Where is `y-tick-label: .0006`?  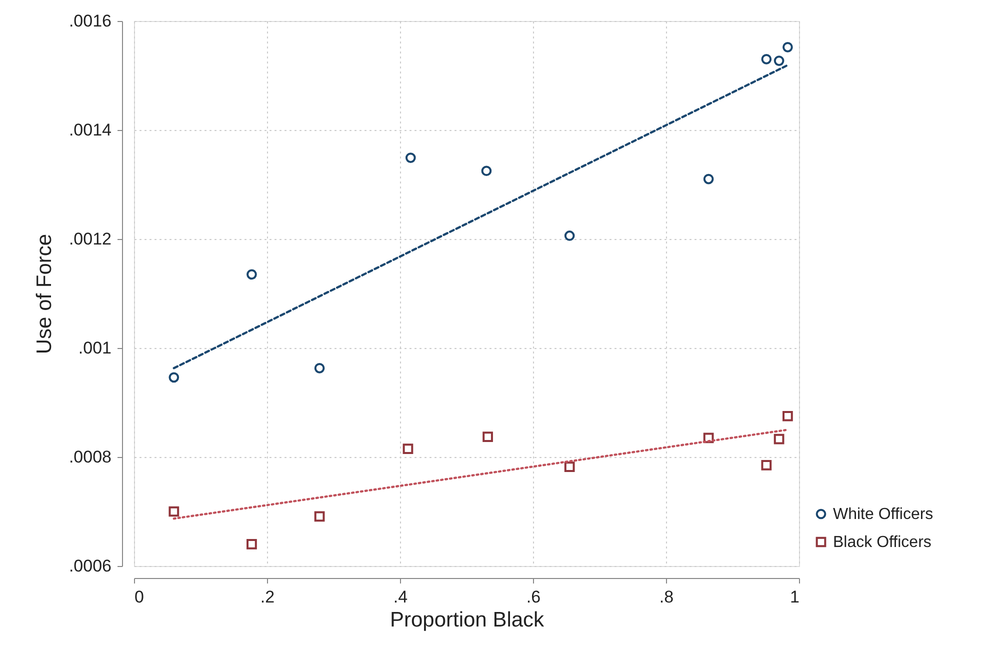 y-tick-label: .0006 is located at coordinates (90, 566).